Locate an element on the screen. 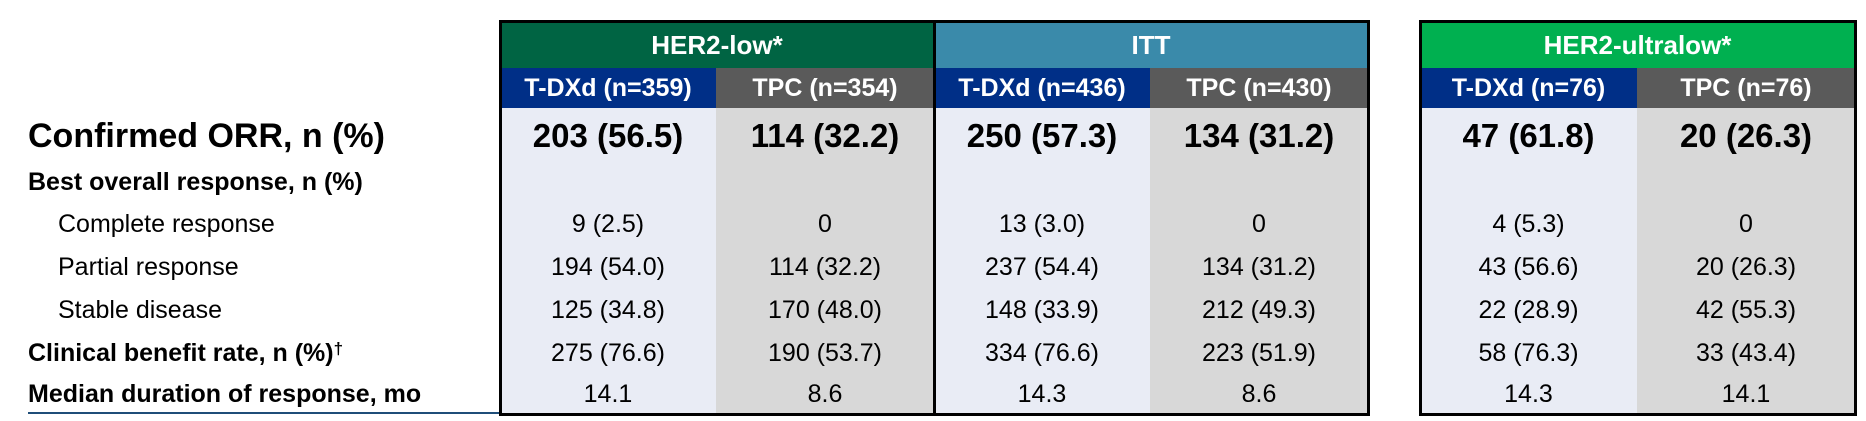  cell-orr-her2-low-tpc: 114 (32.2) is located at coordinates (825, 135).